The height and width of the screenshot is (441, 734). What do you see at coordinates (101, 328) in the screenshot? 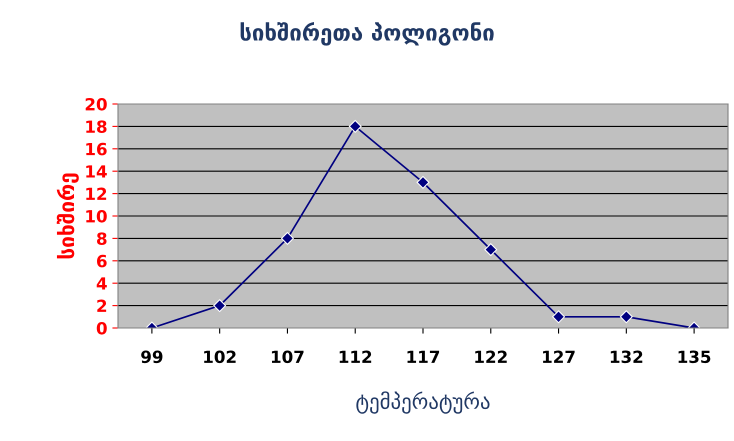
I see `y-tick-label: 0` at bounding box center [101, 328].